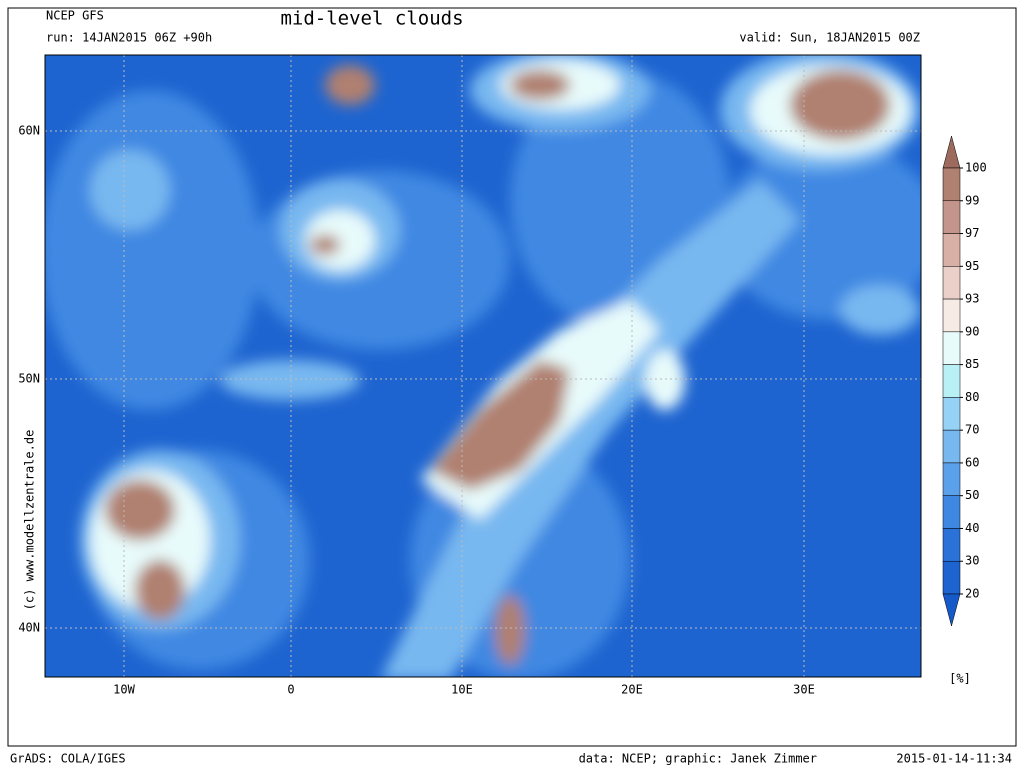 The width and height of the screenshot is (1024, 768). What do you see at coordinates (972, 299) in the screenshot?
I see `colorbar-label: 93` at bounding box center [972, 299].